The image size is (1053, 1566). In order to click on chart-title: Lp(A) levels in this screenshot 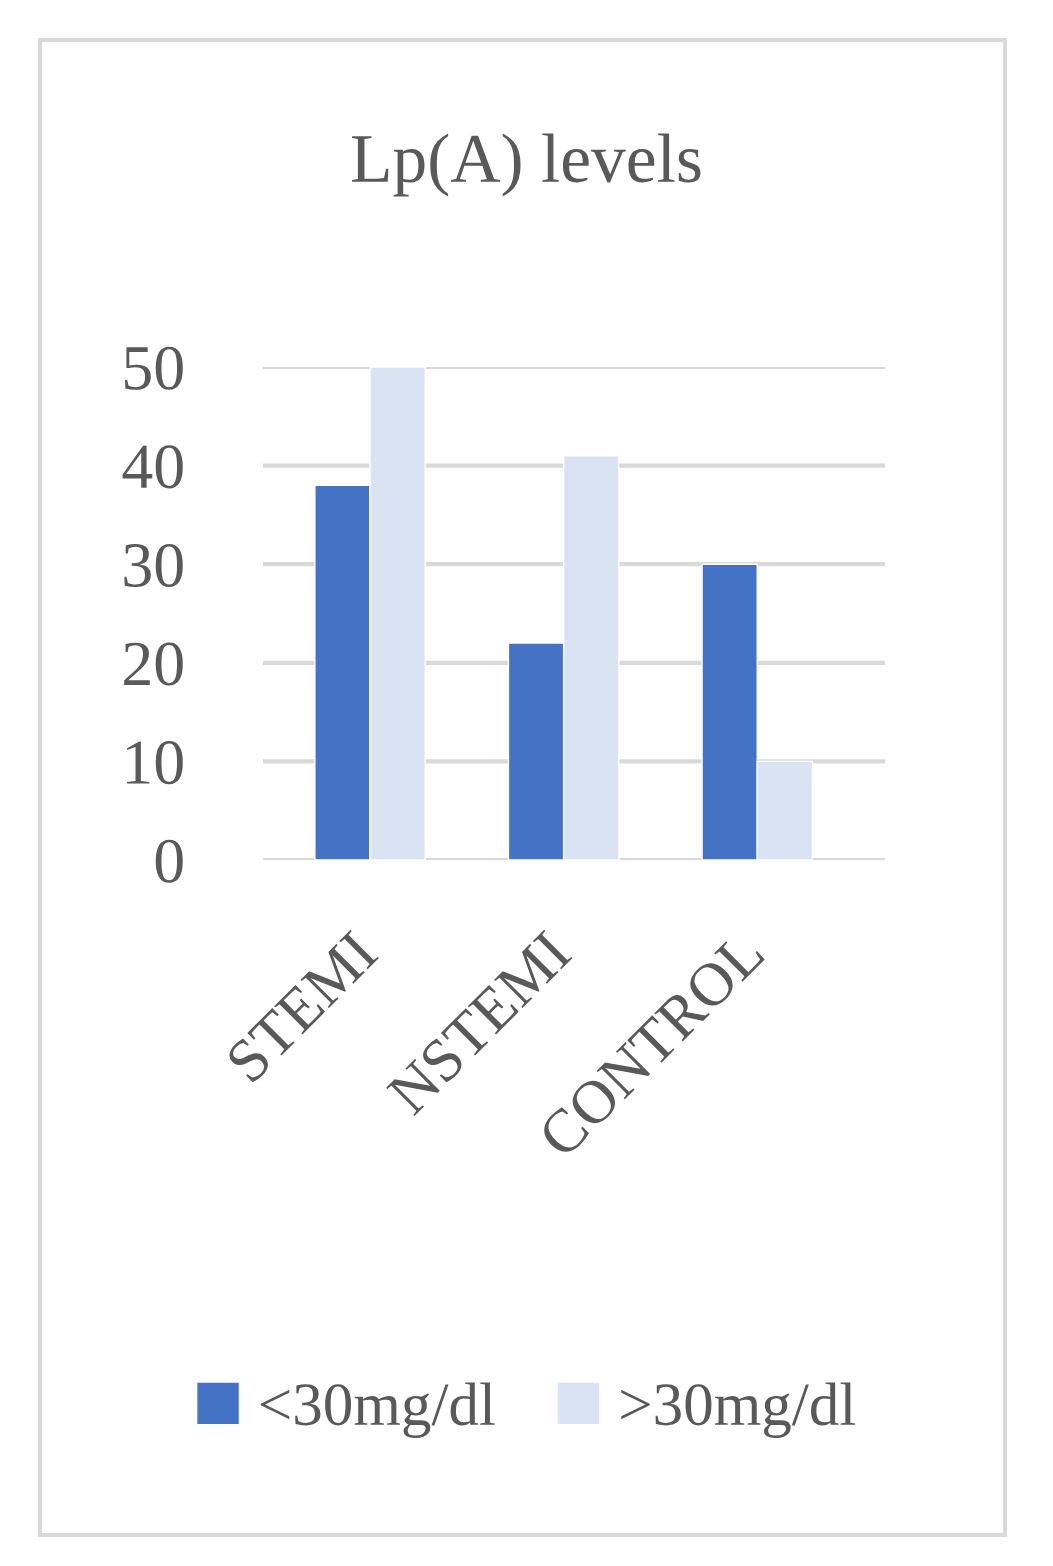, I will do `click(526, 165)`.